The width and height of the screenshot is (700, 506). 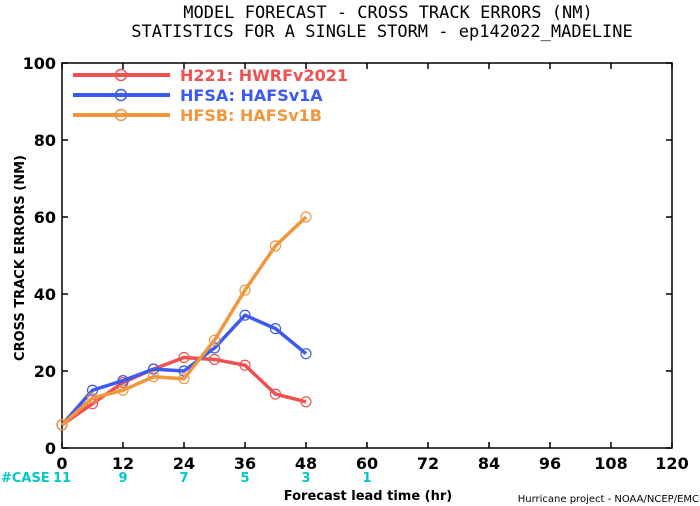 What do you see at coordinates (251, 95) in the screenshot?
I see `legend-label: HFSA: HAFSv1A` at bounding box center [251, 95].